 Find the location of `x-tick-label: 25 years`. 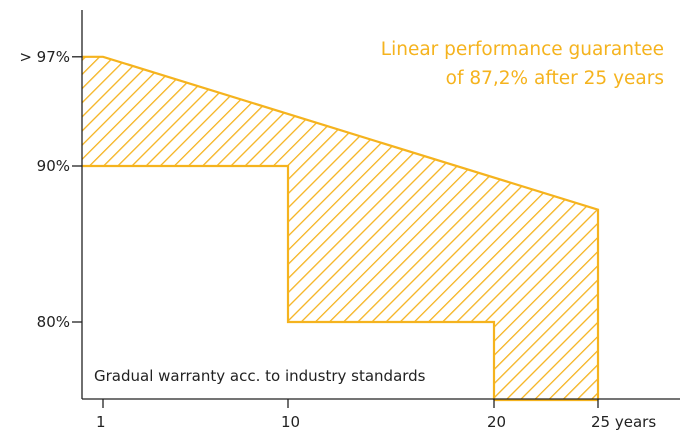

x-tick-label: 25 years is located at coordinates (623, 422).